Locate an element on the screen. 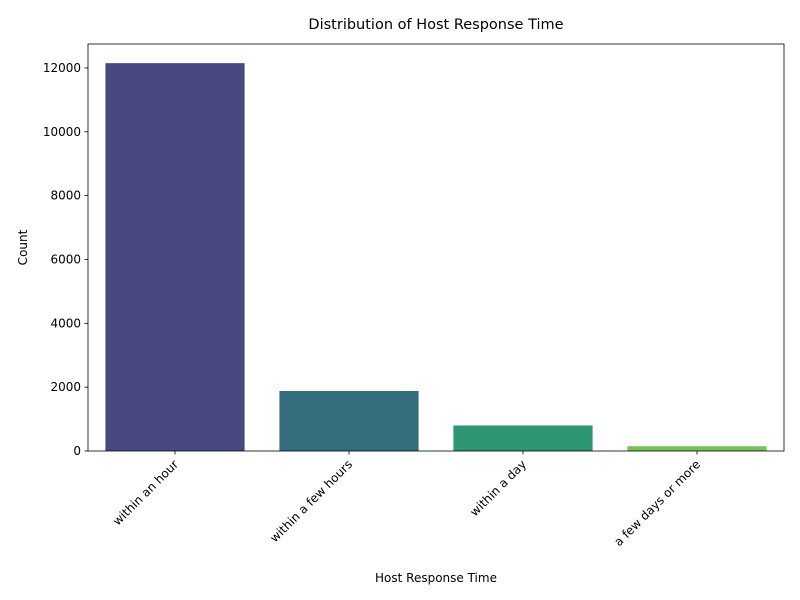 The height and width of the screenshot is (600, 800). x-axis-label: Host Response Time is located at coordinates (436, 578).